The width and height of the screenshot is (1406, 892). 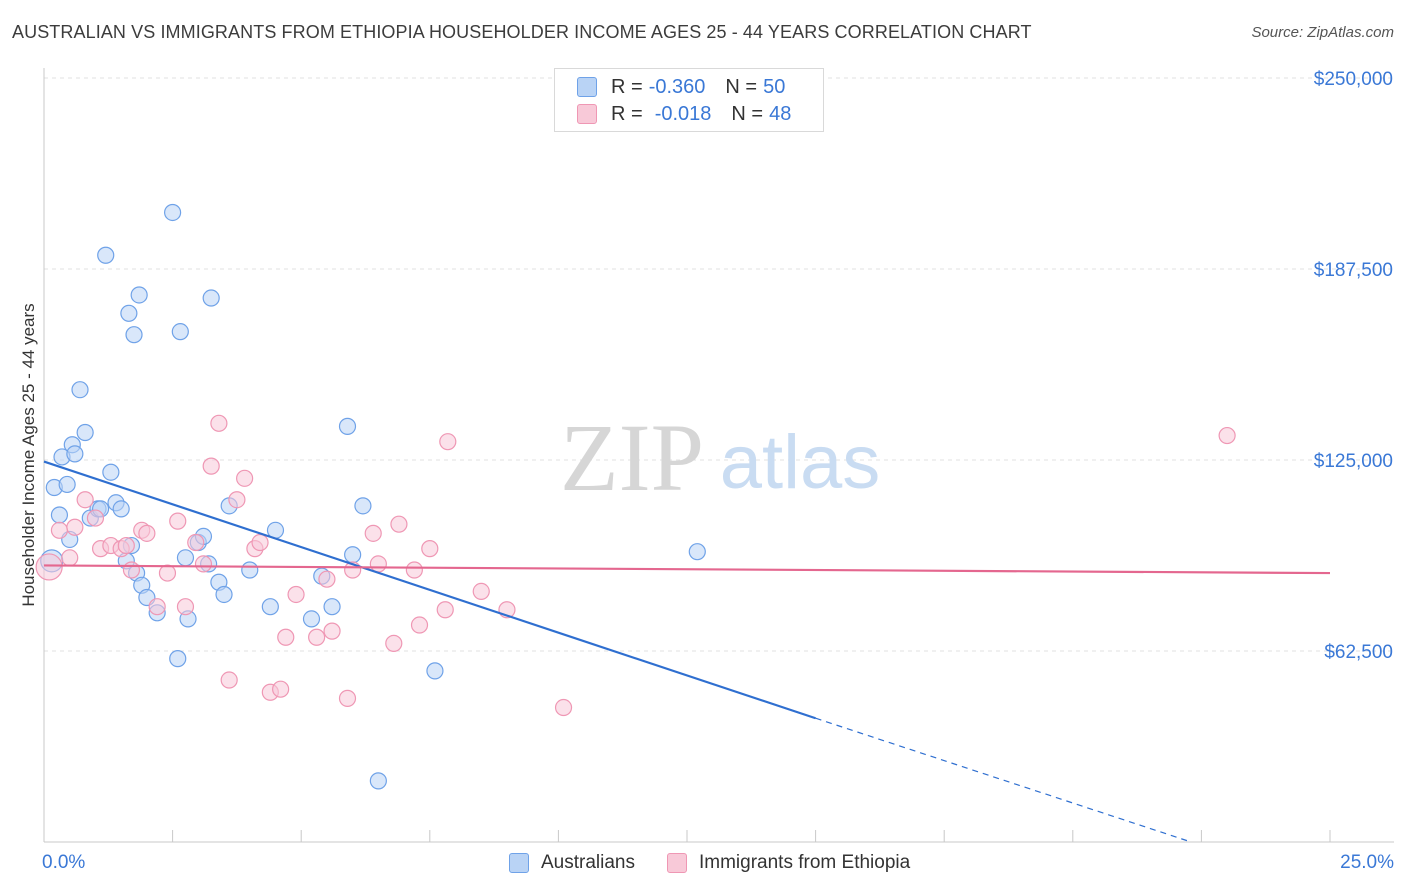 I want to click on legend-n-value: 48, so click(x=780, y=113).